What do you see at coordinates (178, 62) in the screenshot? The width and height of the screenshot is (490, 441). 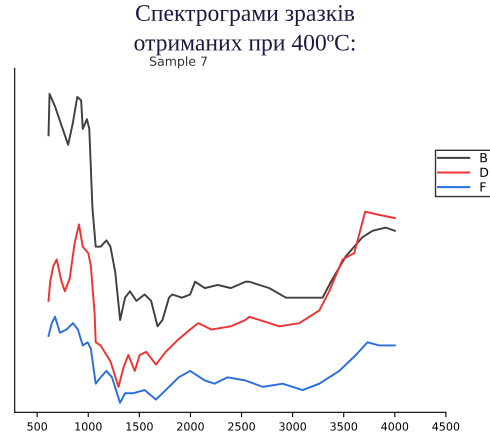 I see `chart-subtitle: Sample 7` at bounding box center [178, 62].